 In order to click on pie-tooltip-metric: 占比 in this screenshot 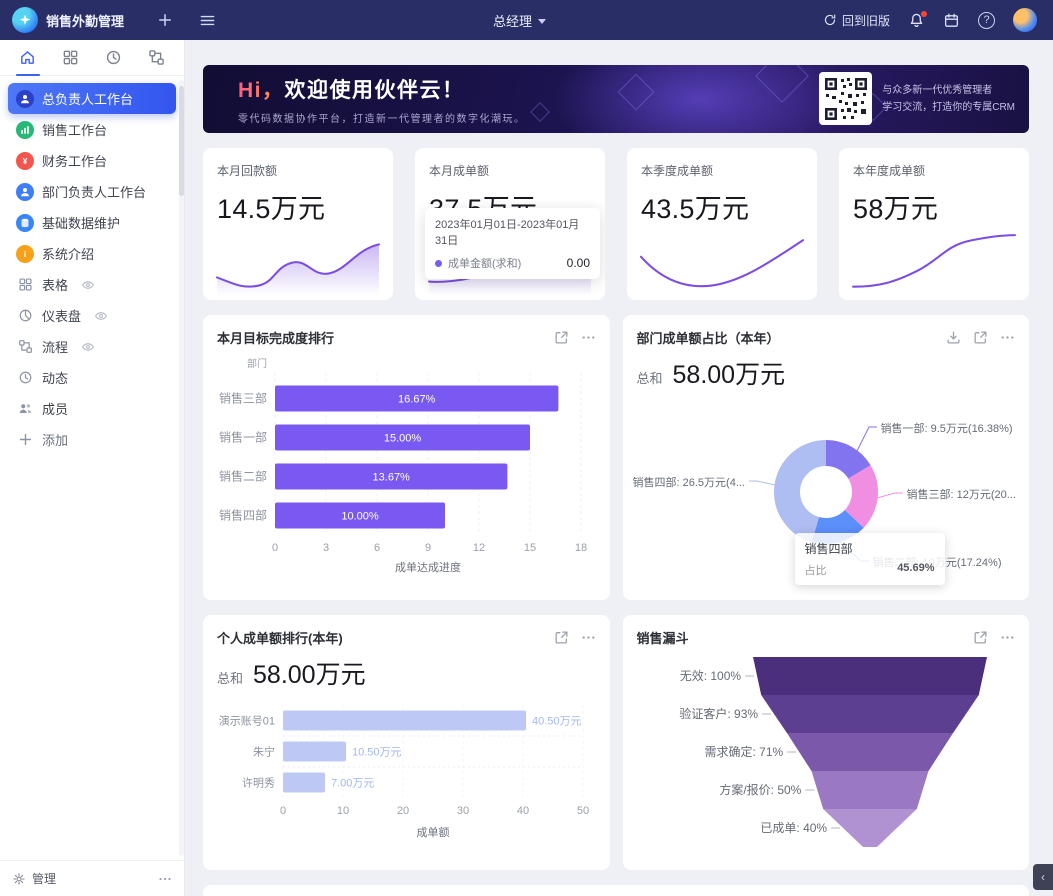, I will do `click(815, 571)`.